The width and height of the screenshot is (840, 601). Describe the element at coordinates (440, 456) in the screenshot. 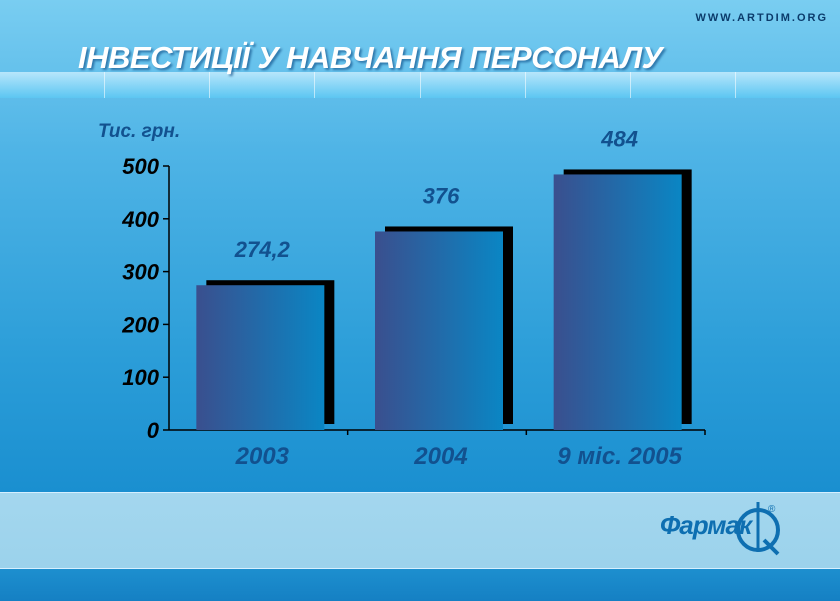

I see `x-tick-label: 2004` at that location.